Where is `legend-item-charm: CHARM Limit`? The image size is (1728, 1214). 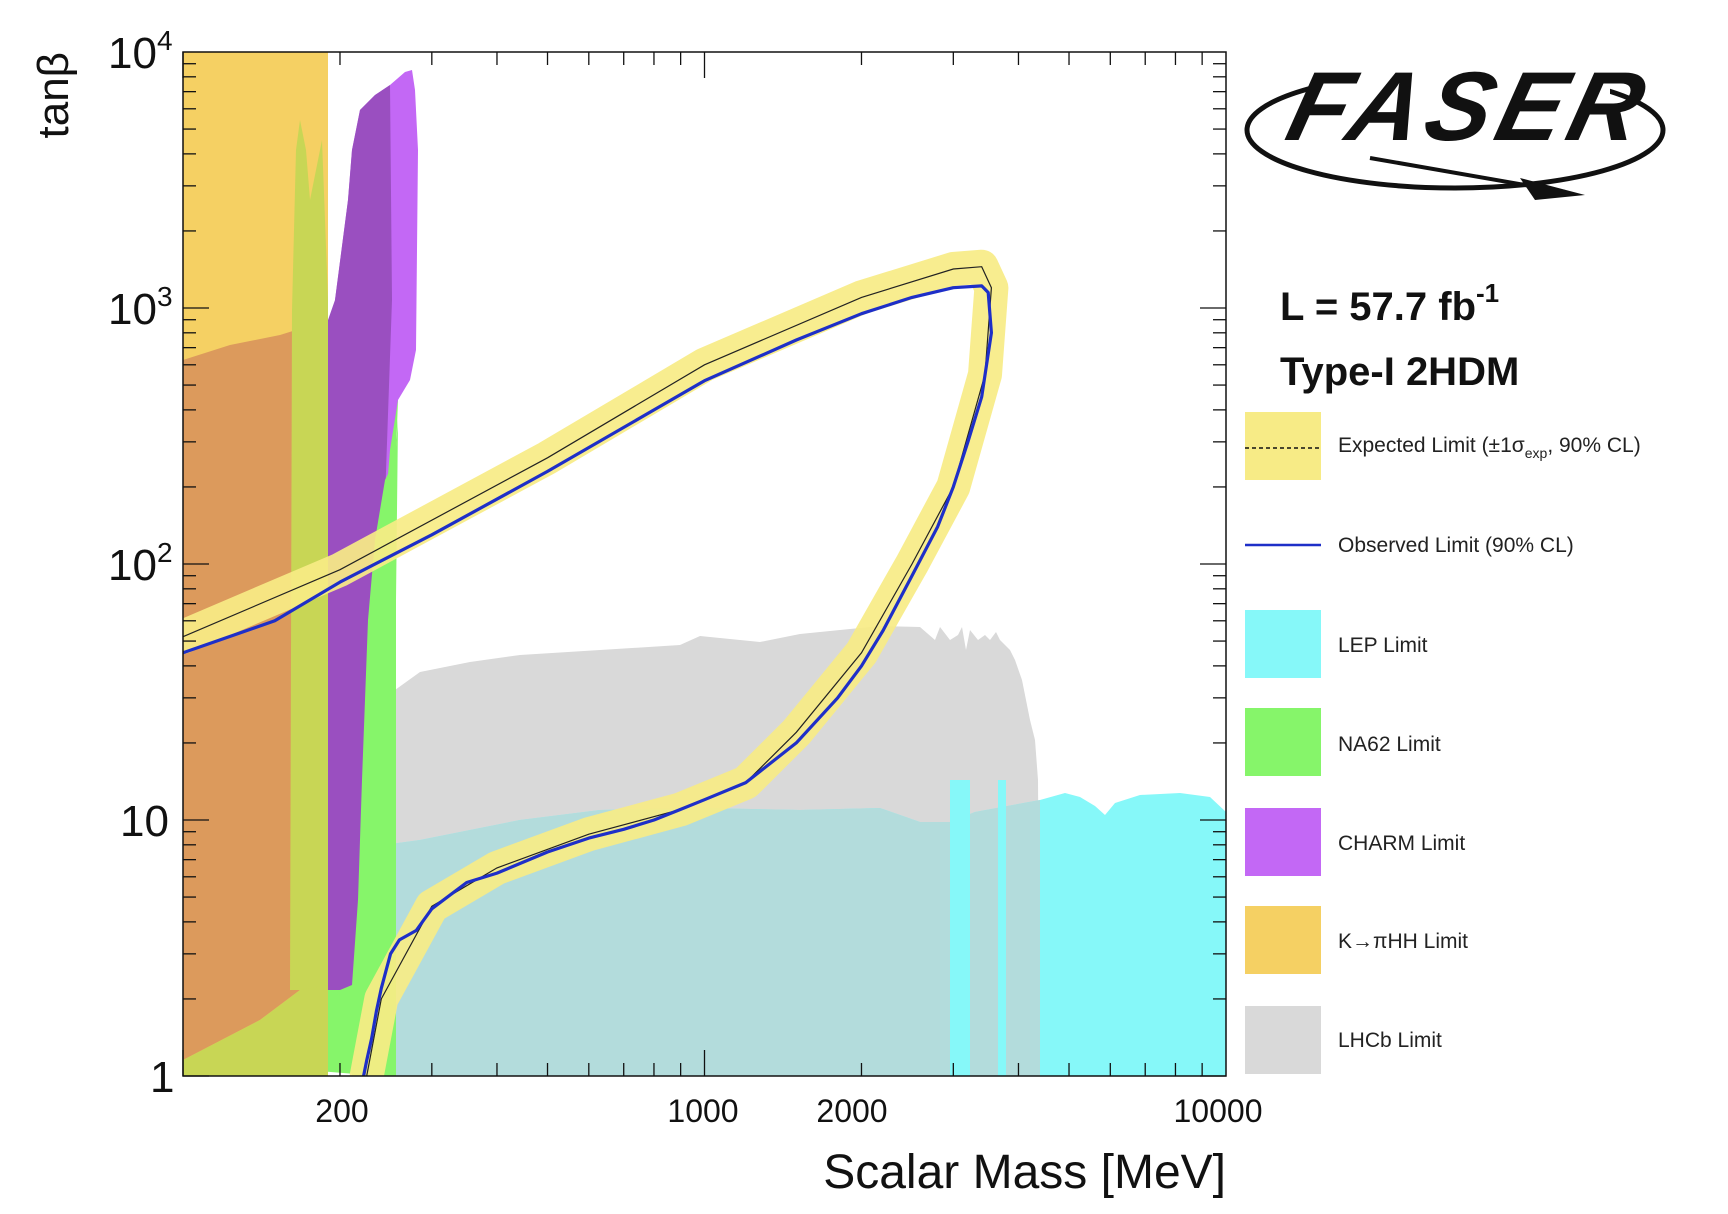
legend-item-charm: CHARM Limit is located at coordinates (1355, 842).